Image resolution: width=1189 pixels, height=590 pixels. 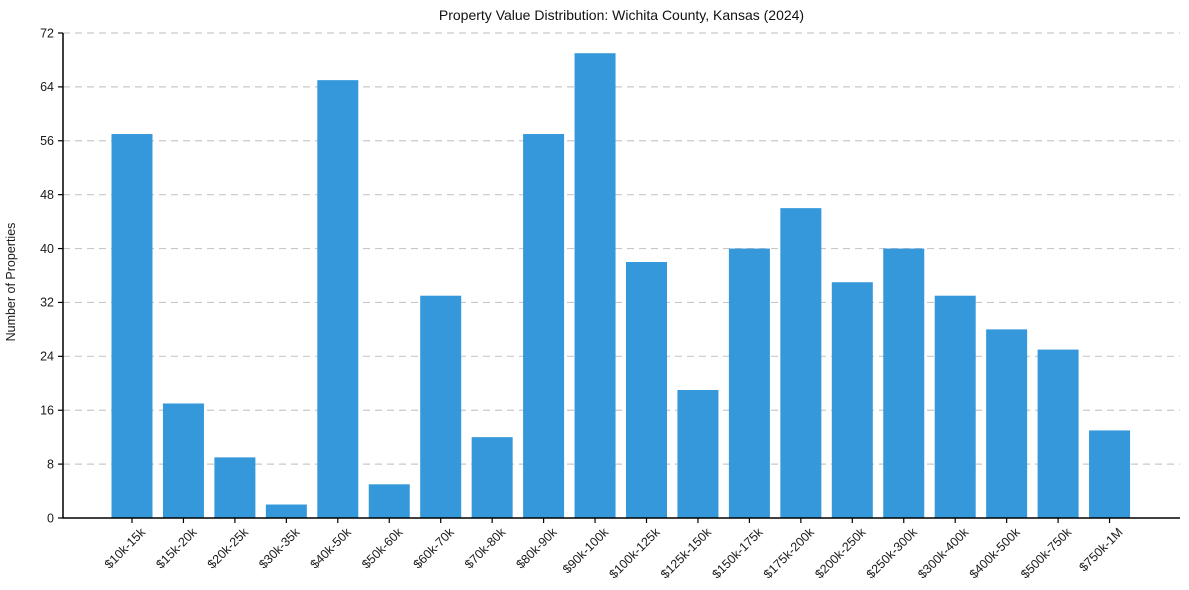 What do you see at coordinates (389, 501) in the screenshot?
I see `bar-$50k-60k` at bounding box center [389, 501].